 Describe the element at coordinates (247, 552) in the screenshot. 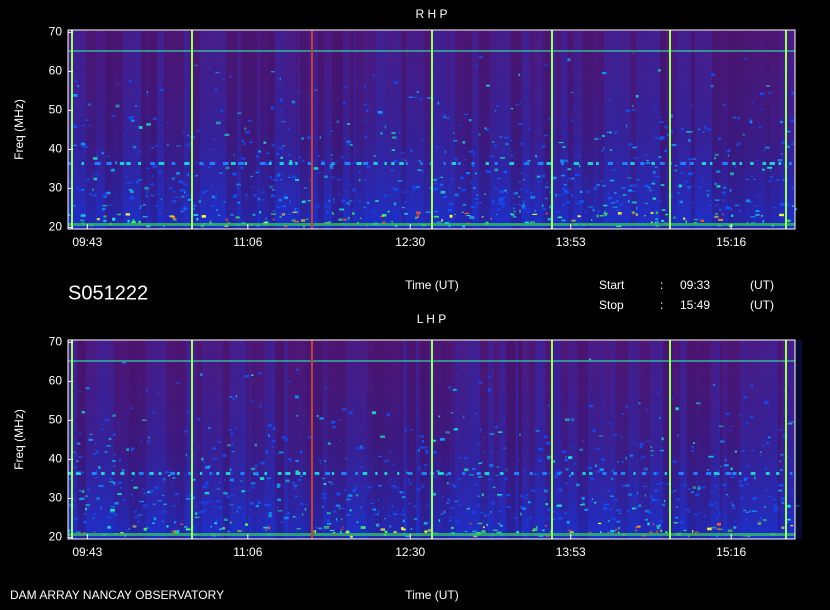

I see `x-tick-label: 11:06` at that location.